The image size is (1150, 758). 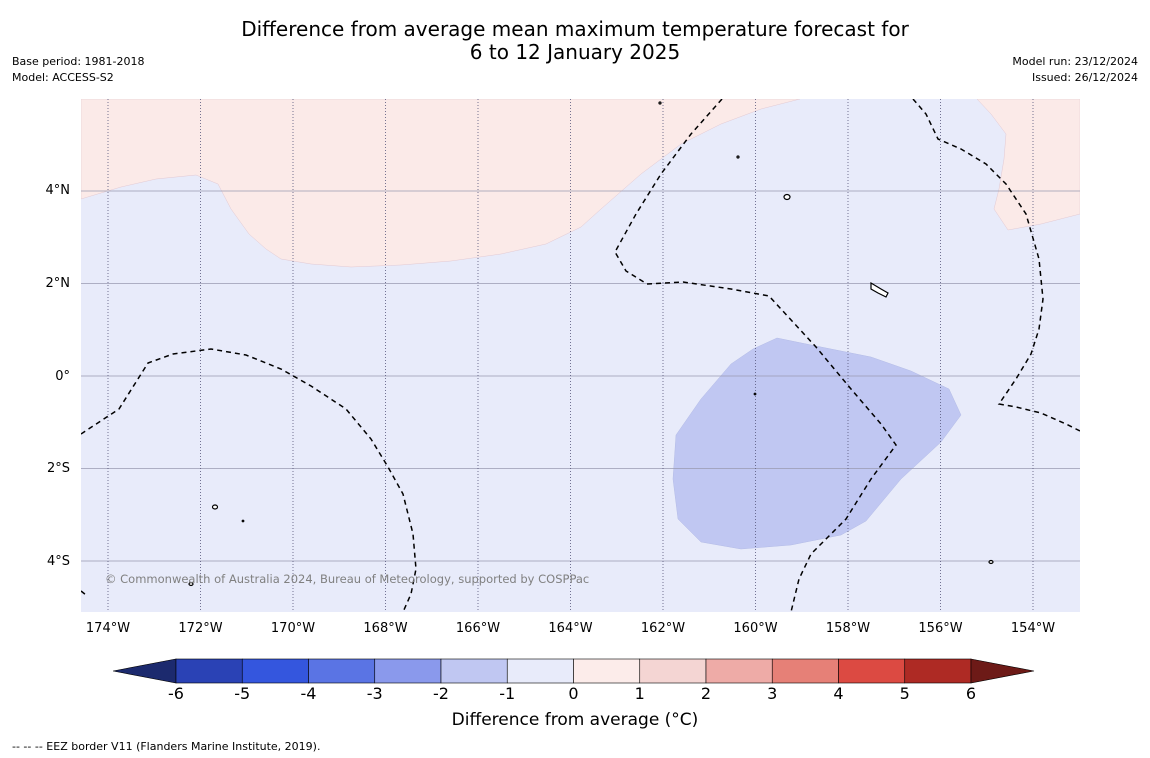 What do you see at coordinates (58, 190) in the screenshot?
I see `lat-label-4n: 4°N` at bounding box center [58, 190].